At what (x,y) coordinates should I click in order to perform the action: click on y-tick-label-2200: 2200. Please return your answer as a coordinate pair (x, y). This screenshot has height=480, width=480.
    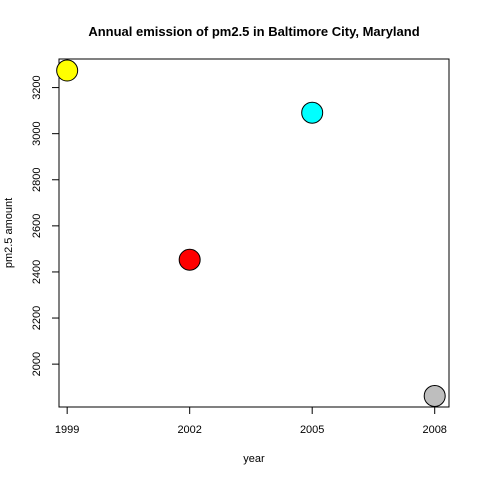
    Looking at the image, I should click on (37, 318).